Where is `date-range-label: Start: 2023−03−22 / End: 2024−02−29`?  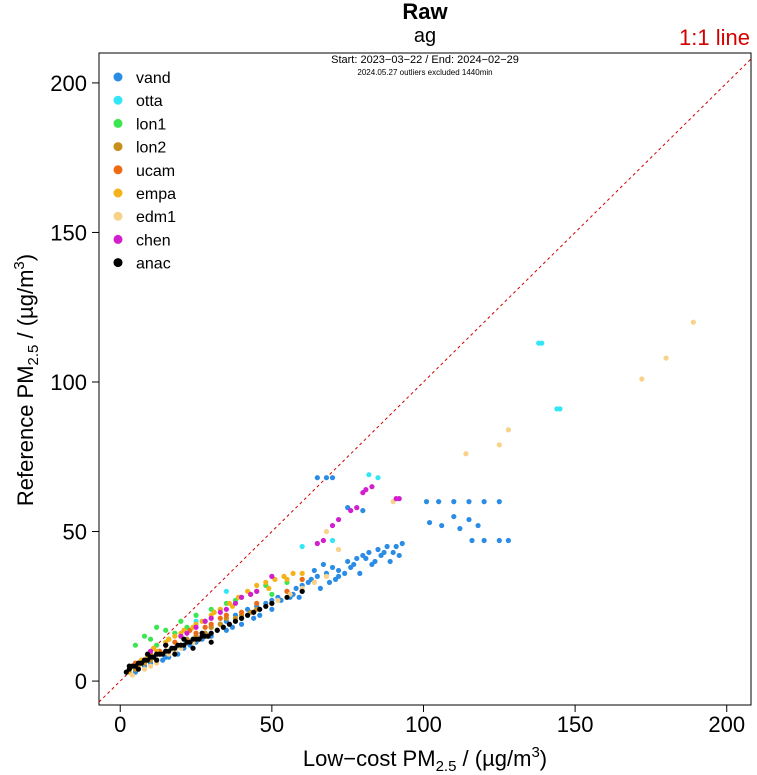
date-range-label: Start: 2023−03−22 / End: 2024−02−29 is located at coordinates (425, 60).